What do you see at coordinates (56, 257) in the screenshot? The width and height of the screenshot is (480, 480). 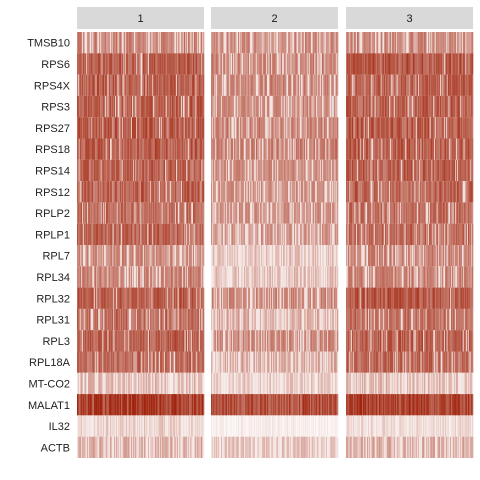 I see `gene-label-rpl7: RPL7` at bounding box center [56, 257].